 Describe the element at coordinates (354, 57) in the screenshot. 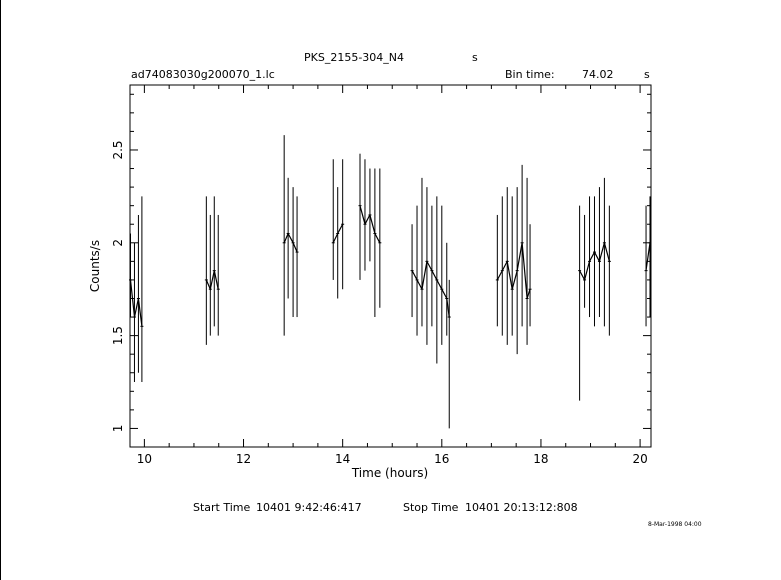

I see `plot-title: PKS_2155-304_N4` at that location.